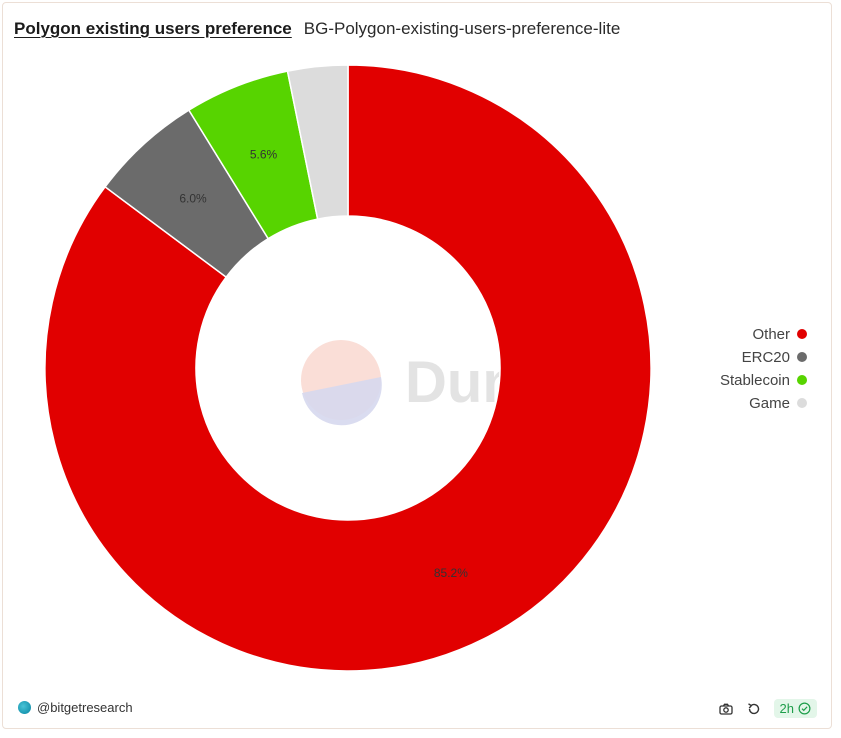 The width and height of the screenshot is (841, 738). Describe the element at coordinates (771, 334) in the screenshot. I see `legend-label: Other` at that location.